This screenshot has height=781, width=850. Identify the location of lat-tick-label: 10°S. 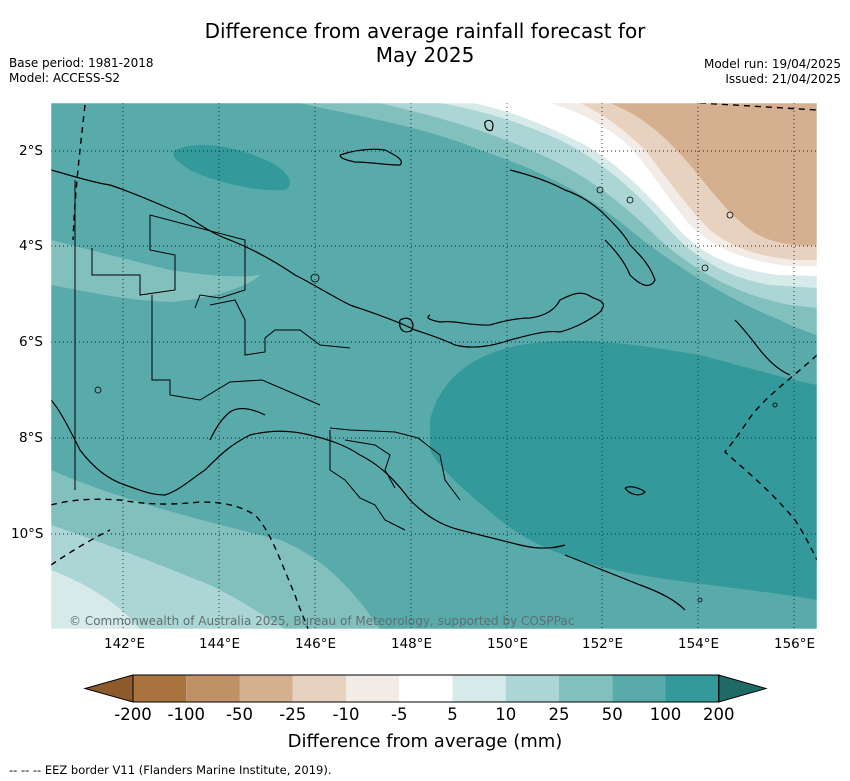
(27, 534).